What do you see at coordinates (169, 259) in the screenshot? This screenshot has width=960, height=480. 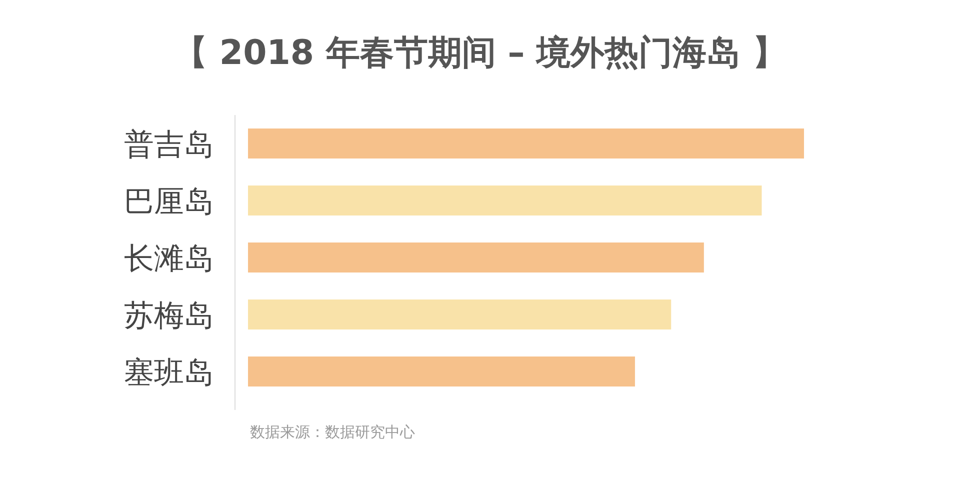 I see `y-tick-label: 长滩岛` at bounding box center [169, 259].